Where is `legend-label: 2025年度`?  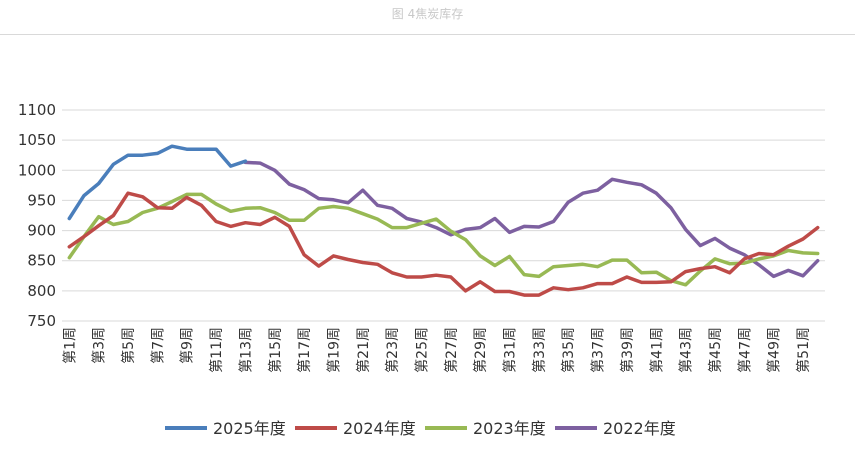
legend-label: 2025年度 is located at coordinates (249, 428).